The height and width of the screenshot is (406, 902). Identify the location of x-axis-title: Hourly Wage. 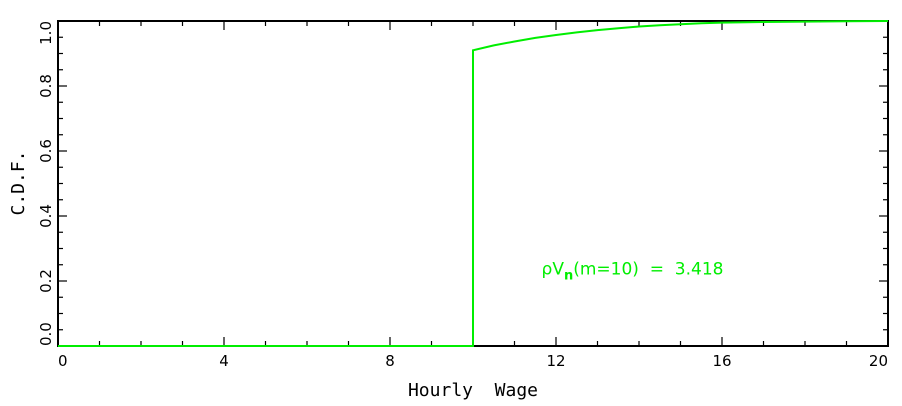
(473, 390).